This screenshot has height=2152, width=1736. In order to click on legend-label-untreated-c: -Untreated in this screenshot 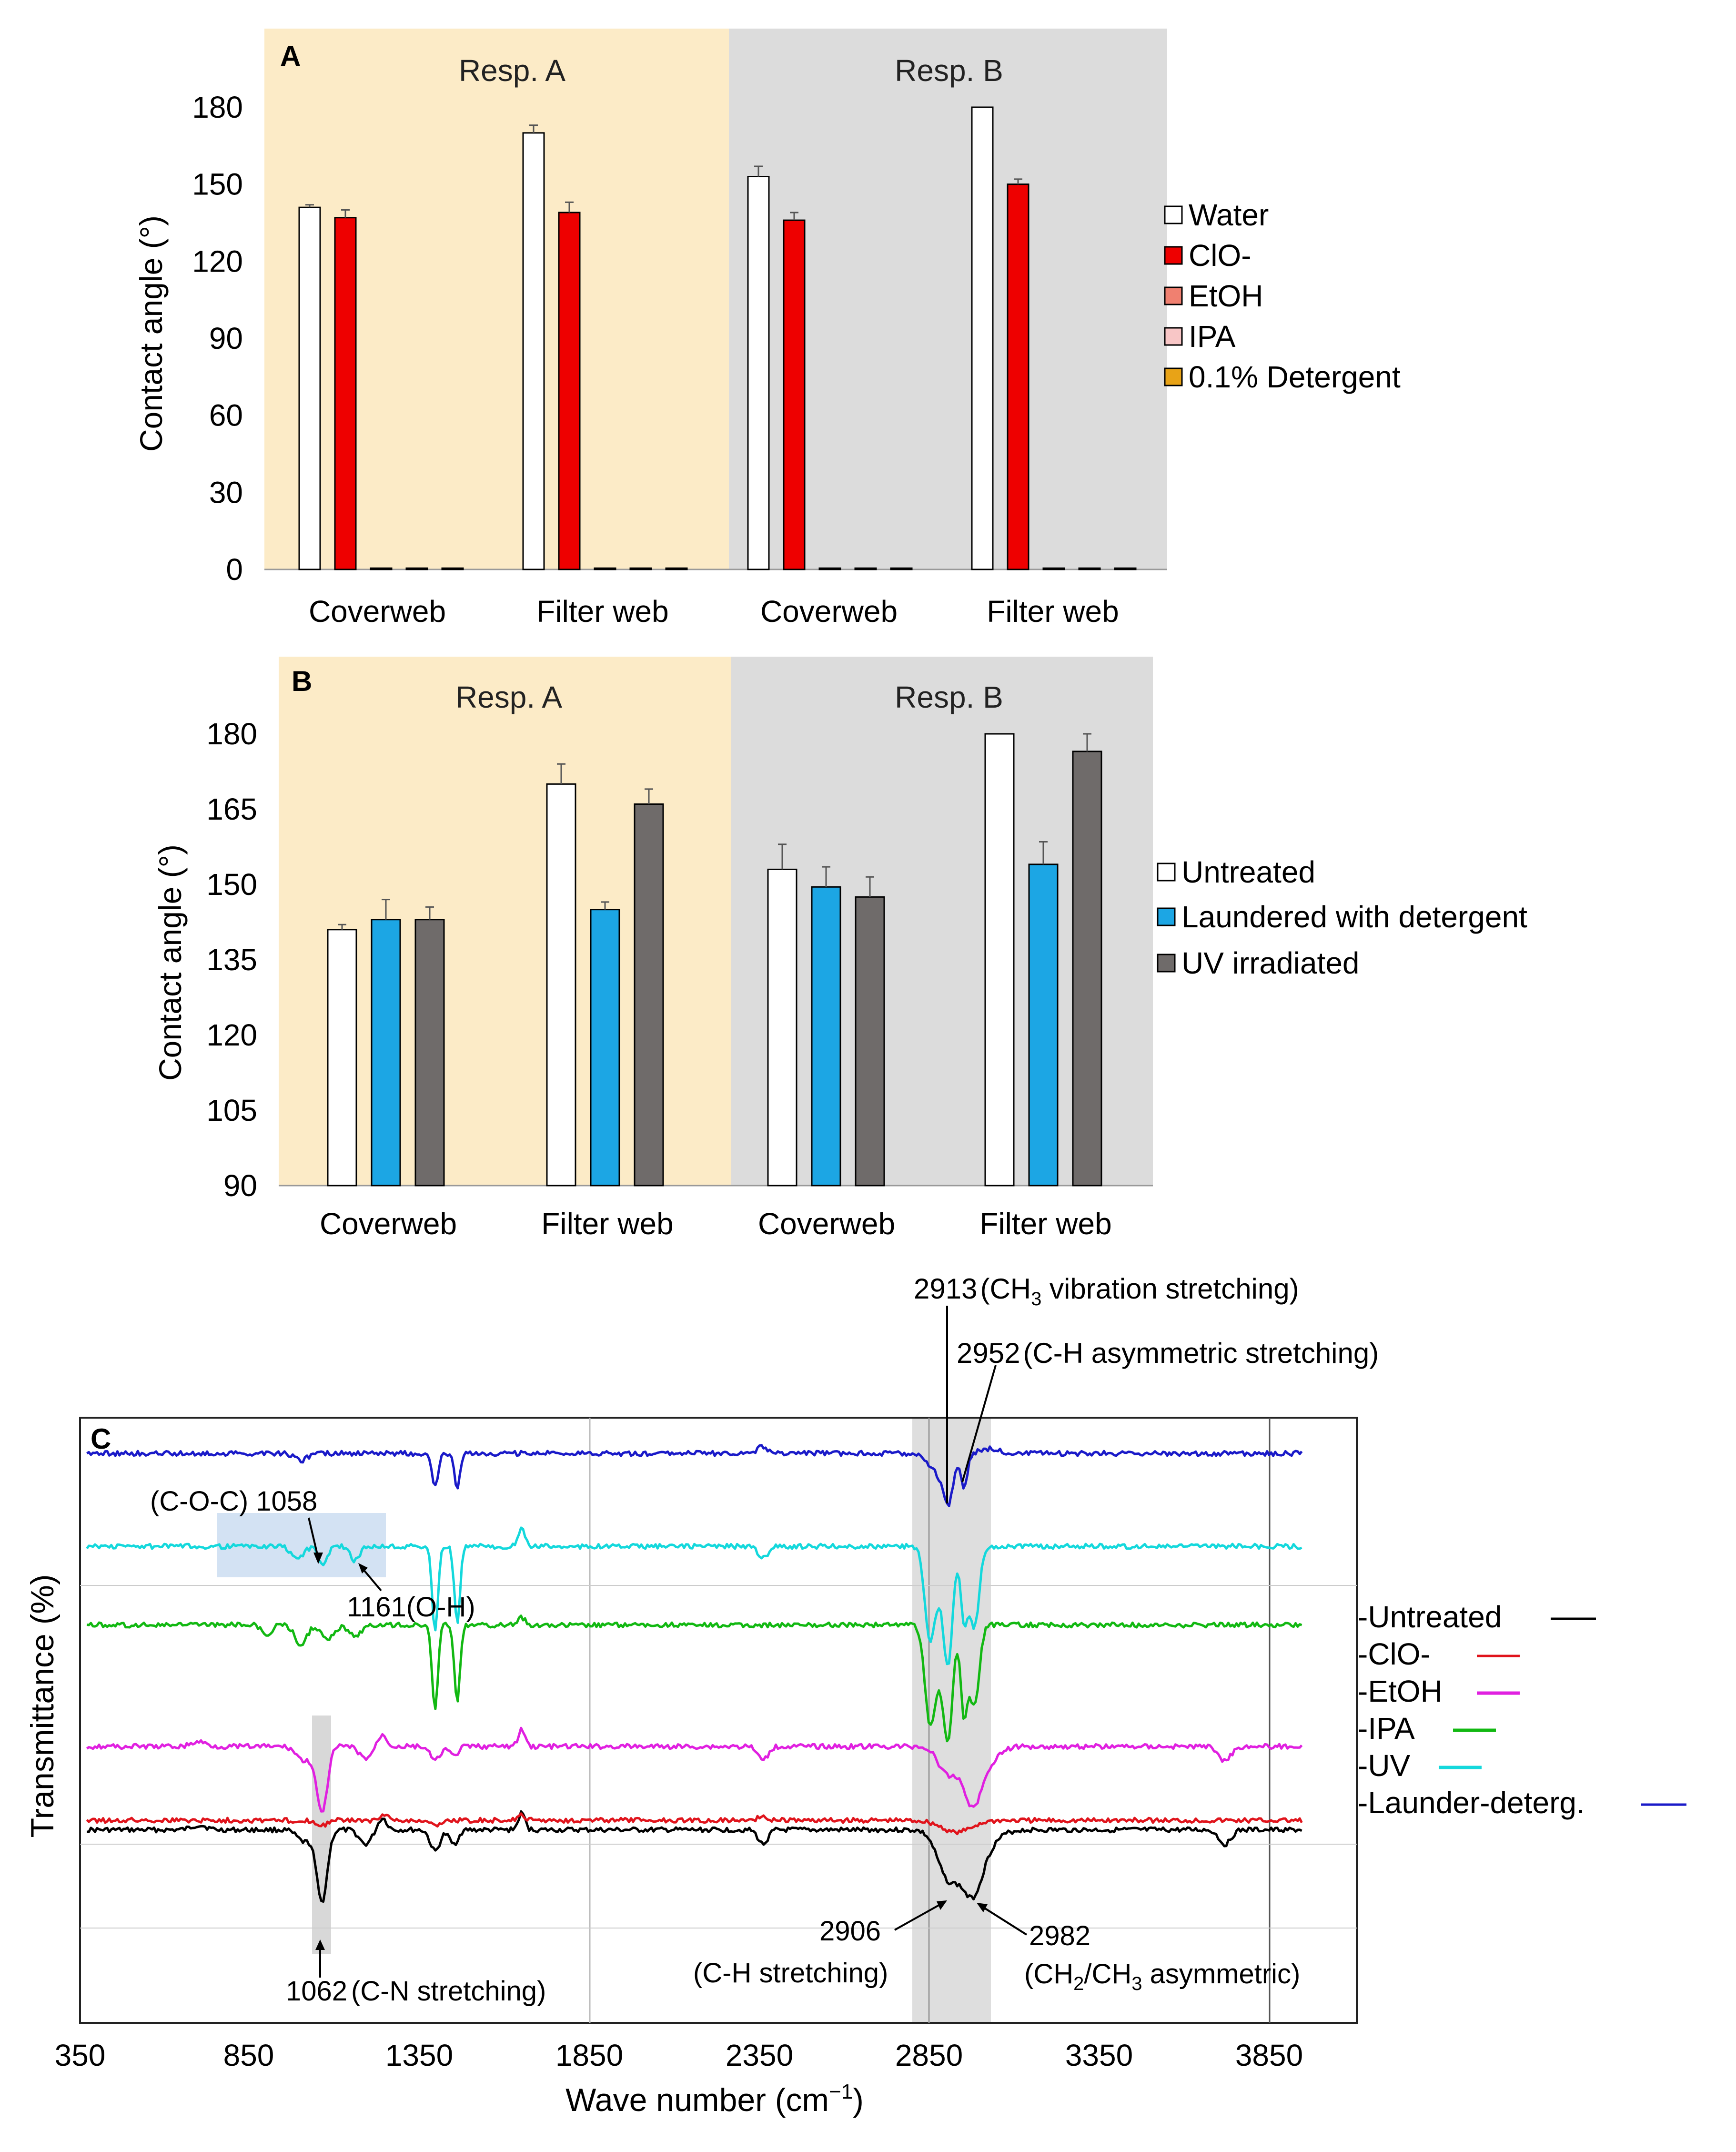, I will do `click(1430, 1617)`.